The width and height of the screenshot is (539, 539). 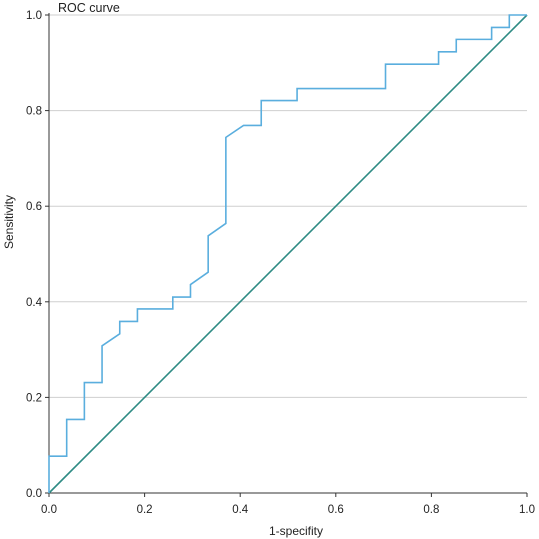 What do you see at coordinates (34, 112) in the screenshot?
I see `y-tick-label: 0.8` at bounding box center [34, 112].